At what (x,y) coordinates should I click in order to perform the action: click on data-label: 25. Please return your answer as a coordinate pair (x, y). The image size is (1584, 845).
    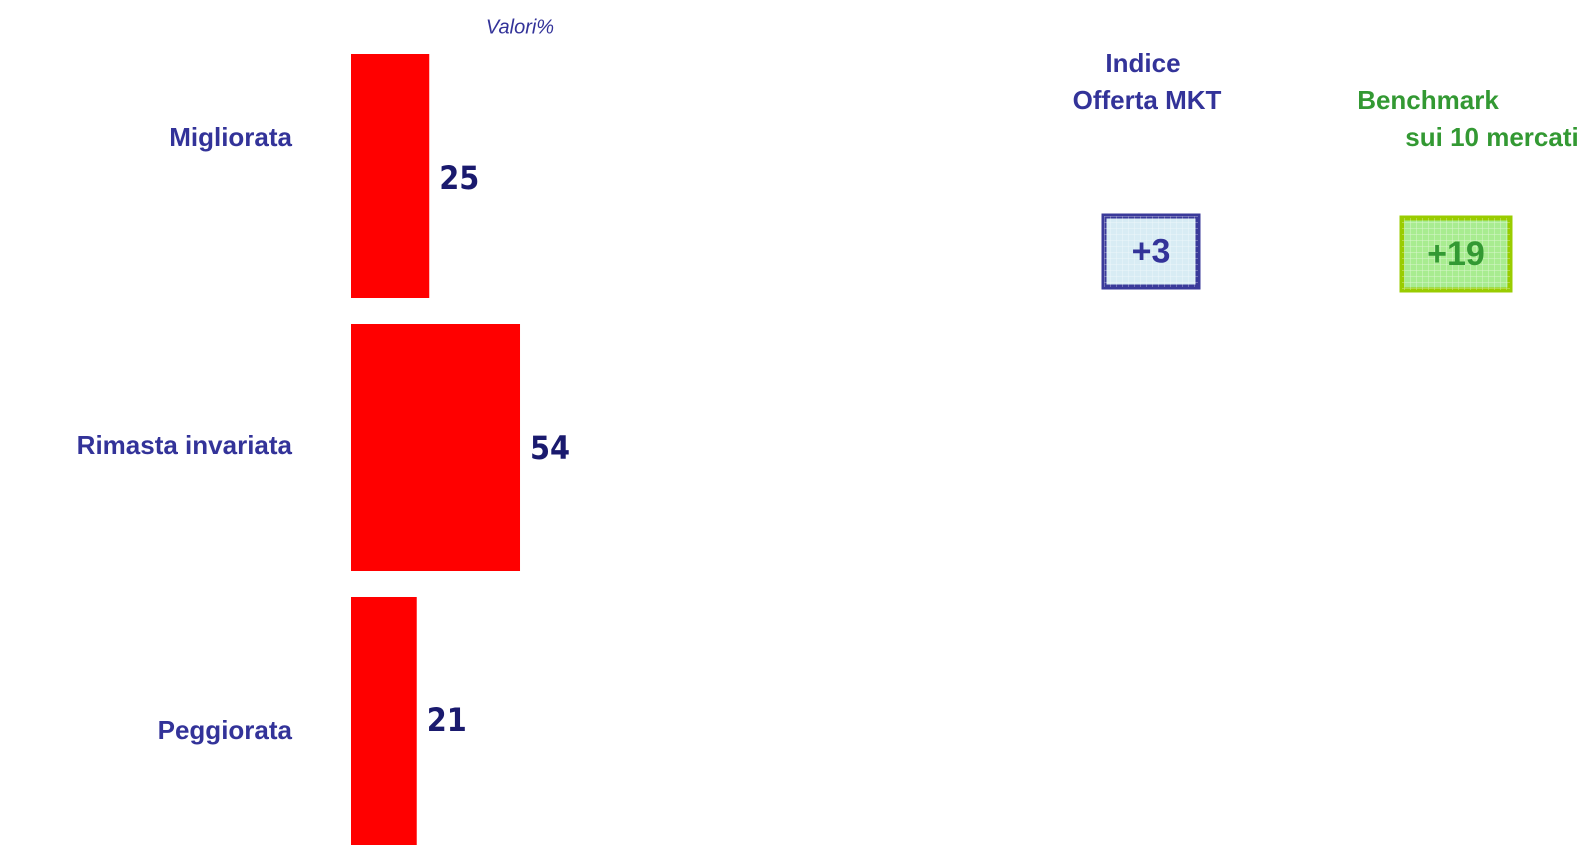
    Looking at the image, I should click on (459, 178).